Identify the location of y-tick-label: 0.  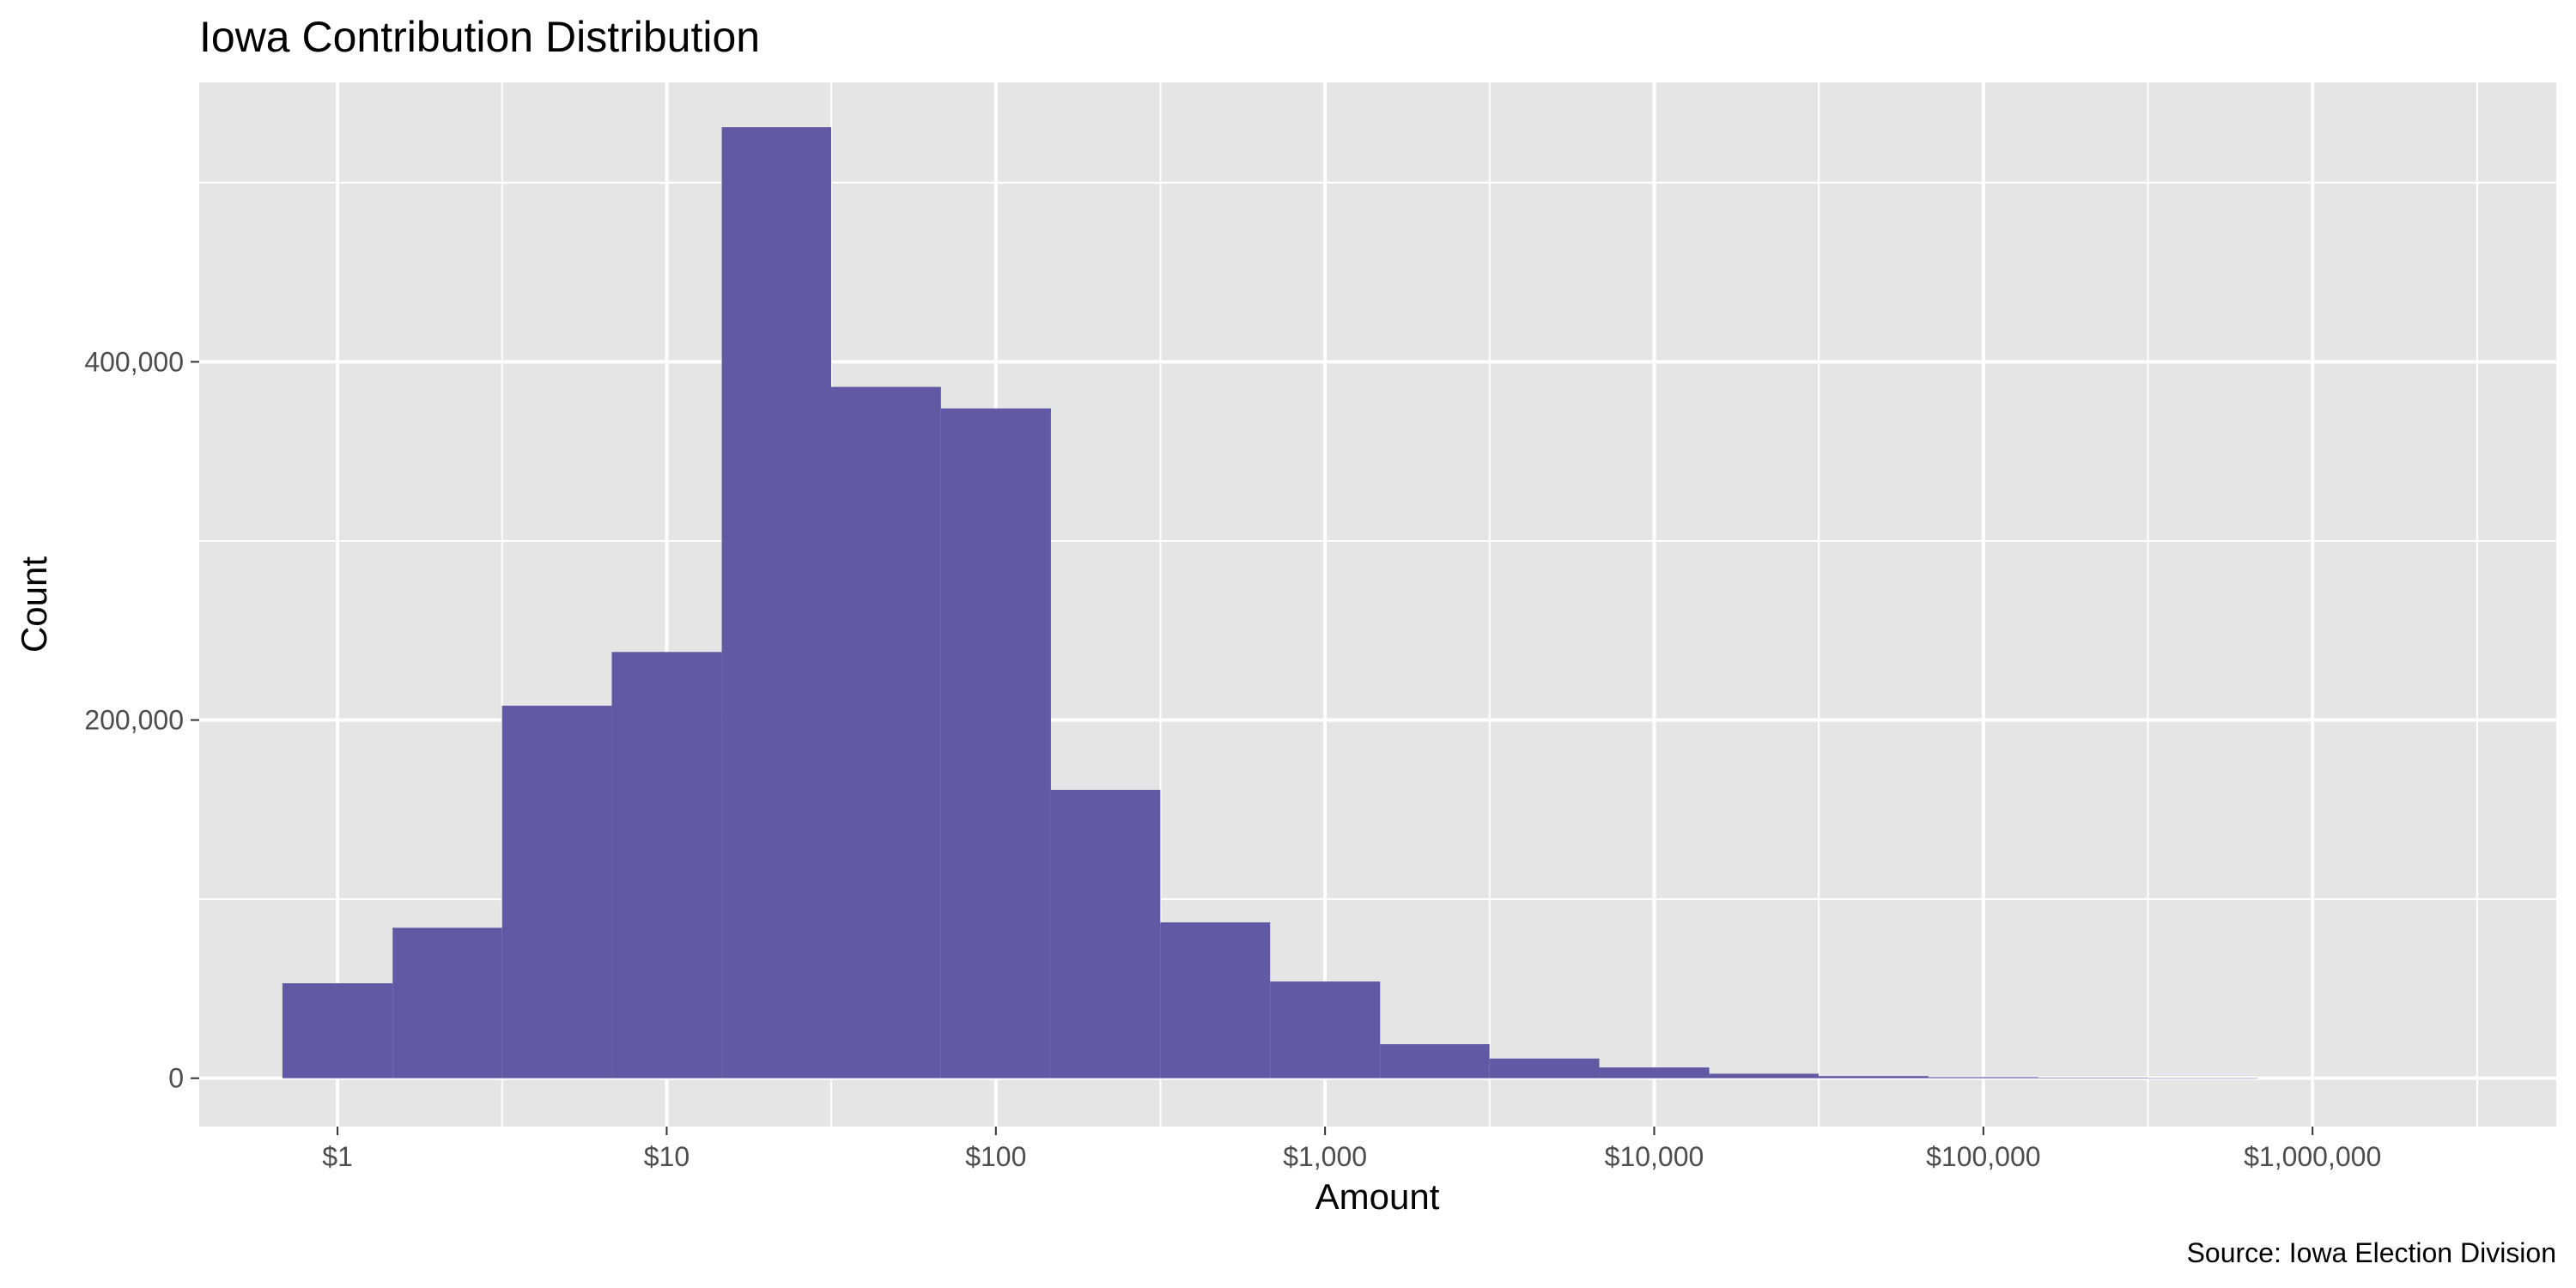
(176, 1078).